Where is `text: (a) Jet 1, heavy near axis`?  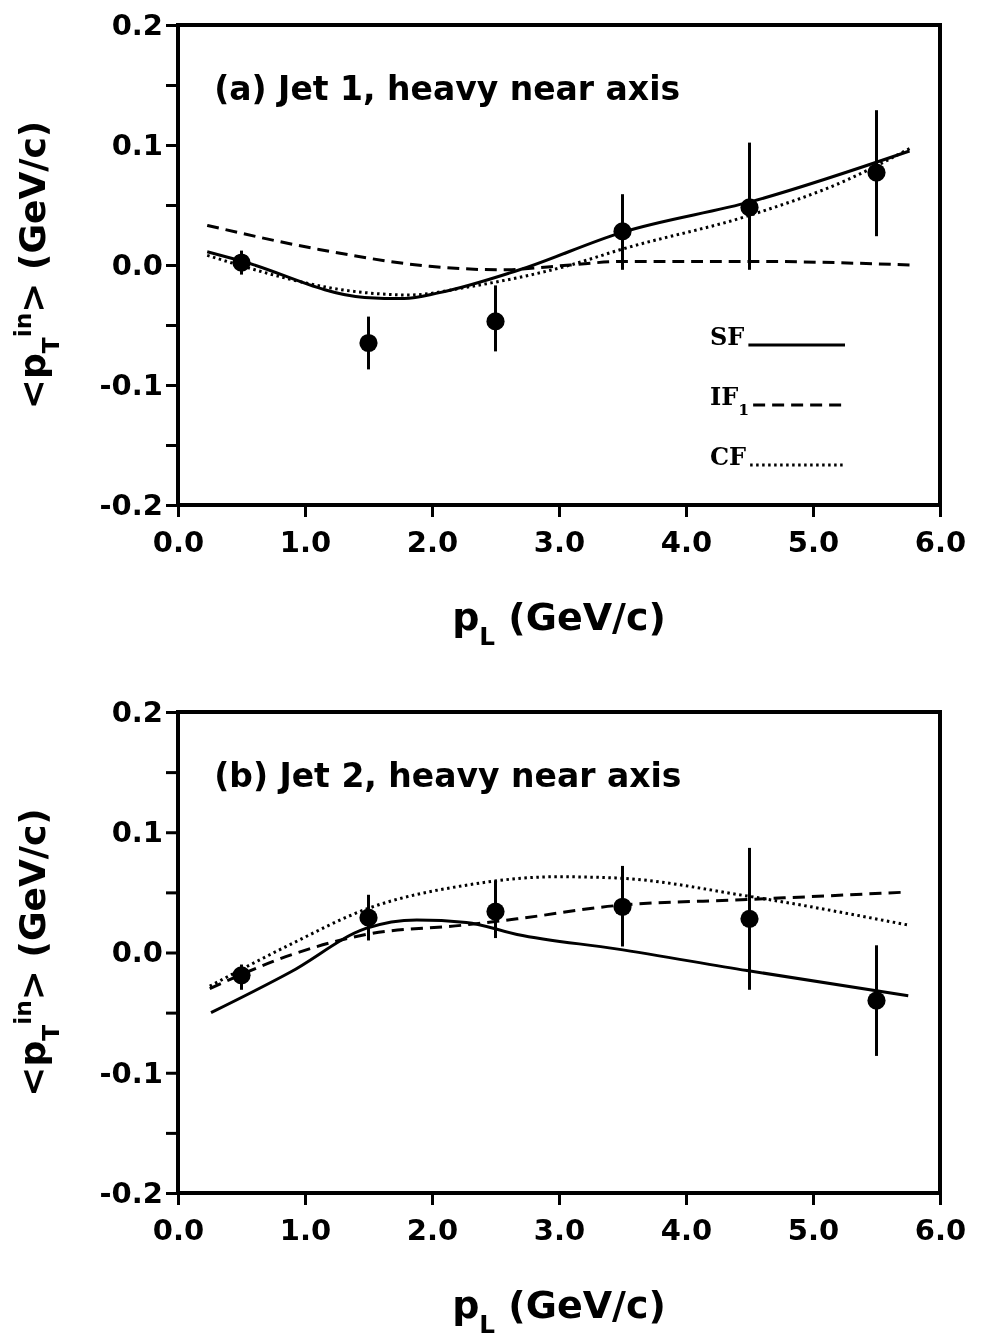
text: (a) Jet 1, heavy near axis is located at coordinates (447, 88).